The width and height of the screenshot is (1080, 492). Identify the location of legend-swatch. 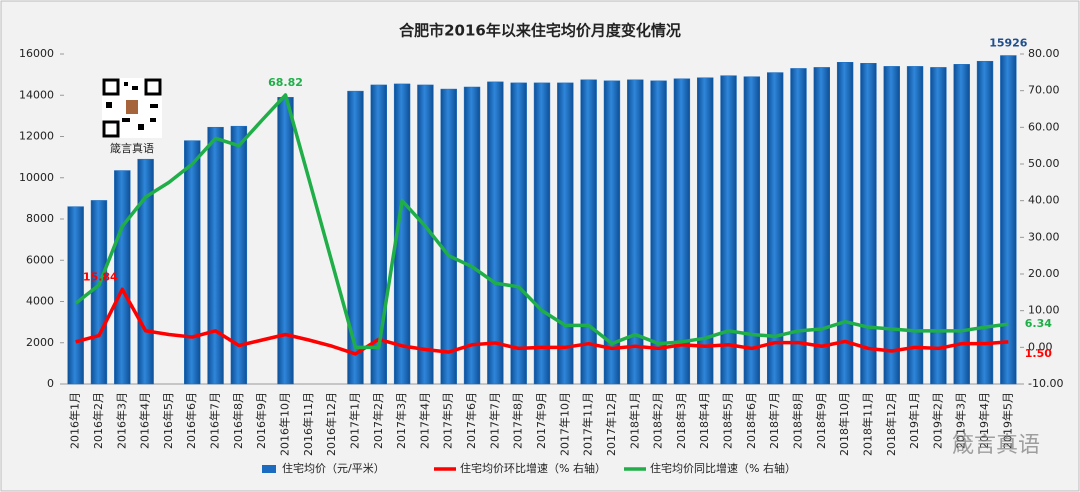
(269, 469).